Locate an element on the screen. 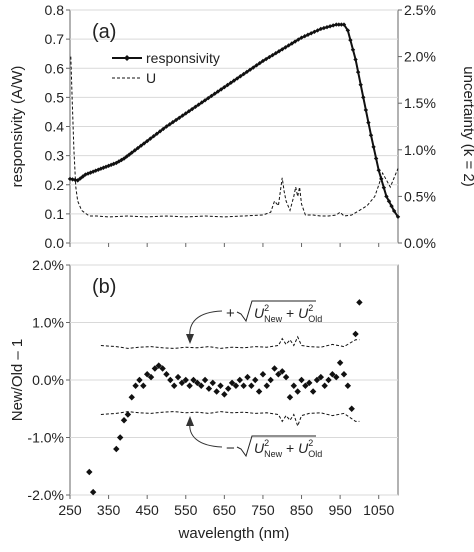 The height and width of the screenshot is (552, 474). x-tick-label: 850 is located at coordinates (302, 510).